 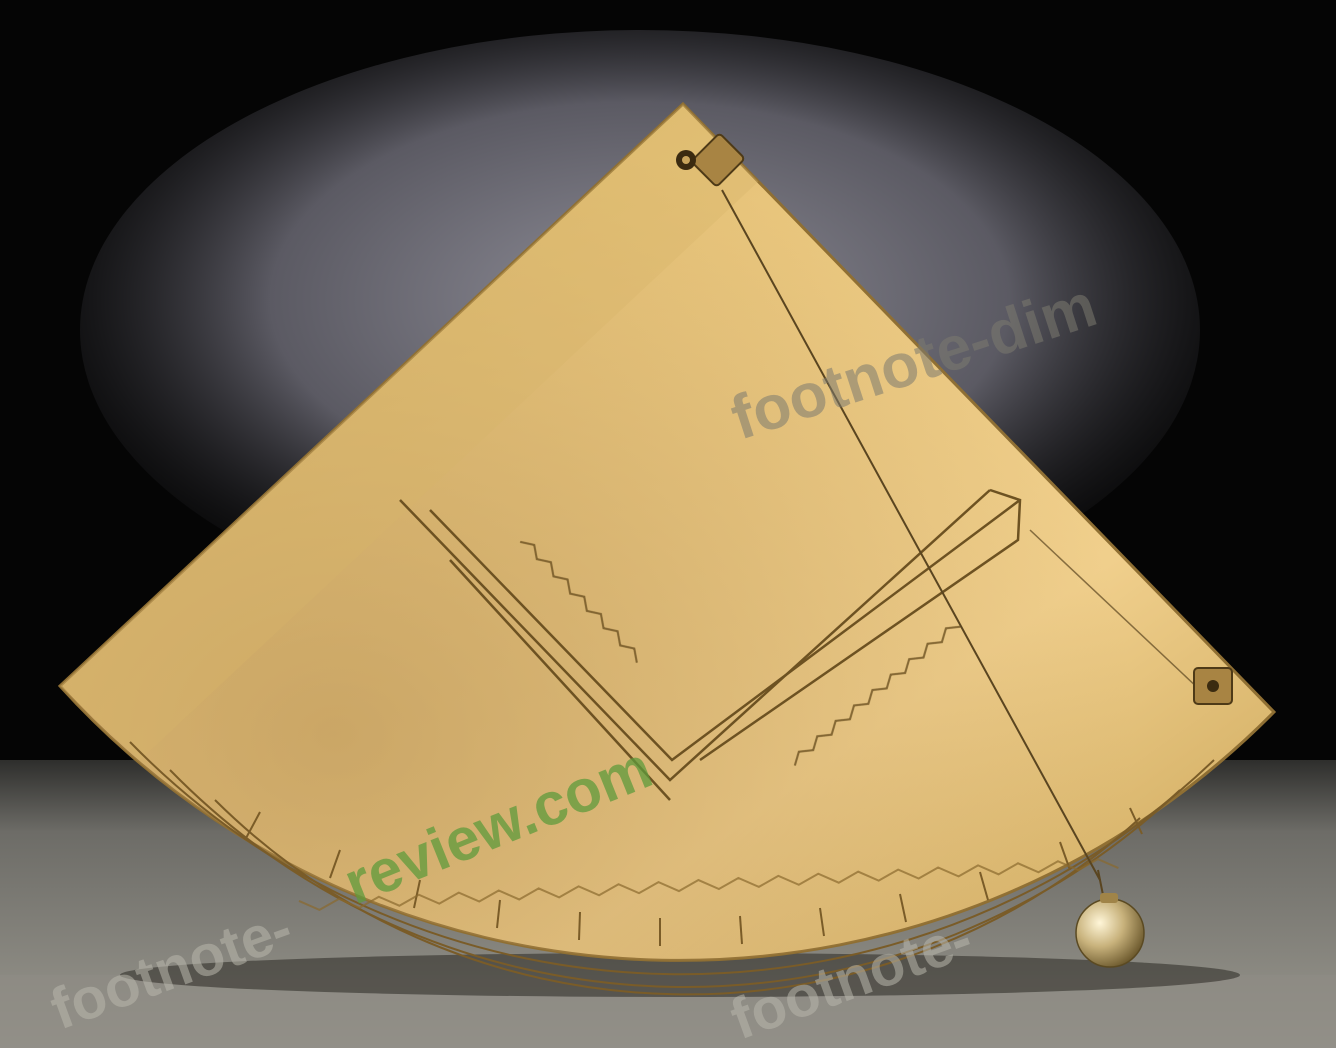 I want to click on alidade-line, so click(x=1115, y=610).